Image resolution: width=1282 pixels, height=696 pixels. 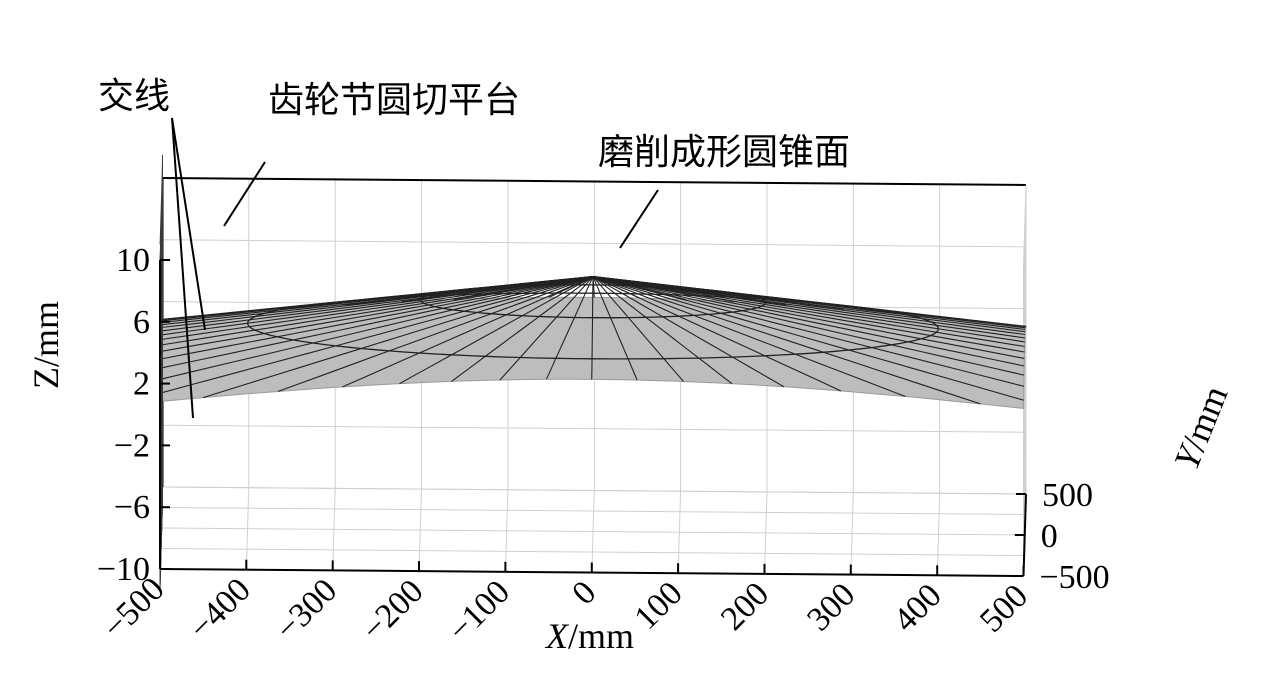 What do you see at coordinates (724, 152) in the screenshot?
I see `annotation-cone-surface: 磨削成形圆锥面` at bounding box center [724, 152].